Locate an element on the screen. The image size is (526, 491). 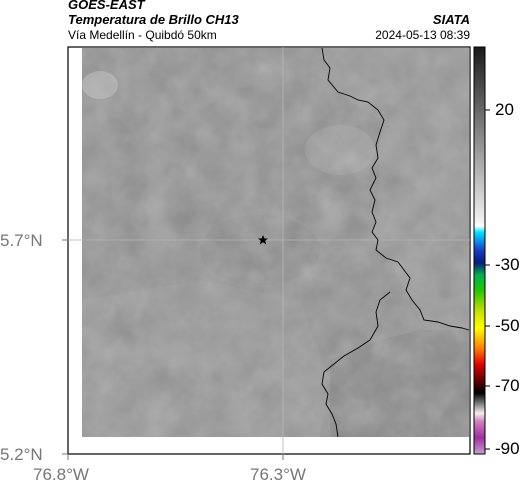
lat-label-5-7N: 5.7°N is located at coordinates (21, 240).